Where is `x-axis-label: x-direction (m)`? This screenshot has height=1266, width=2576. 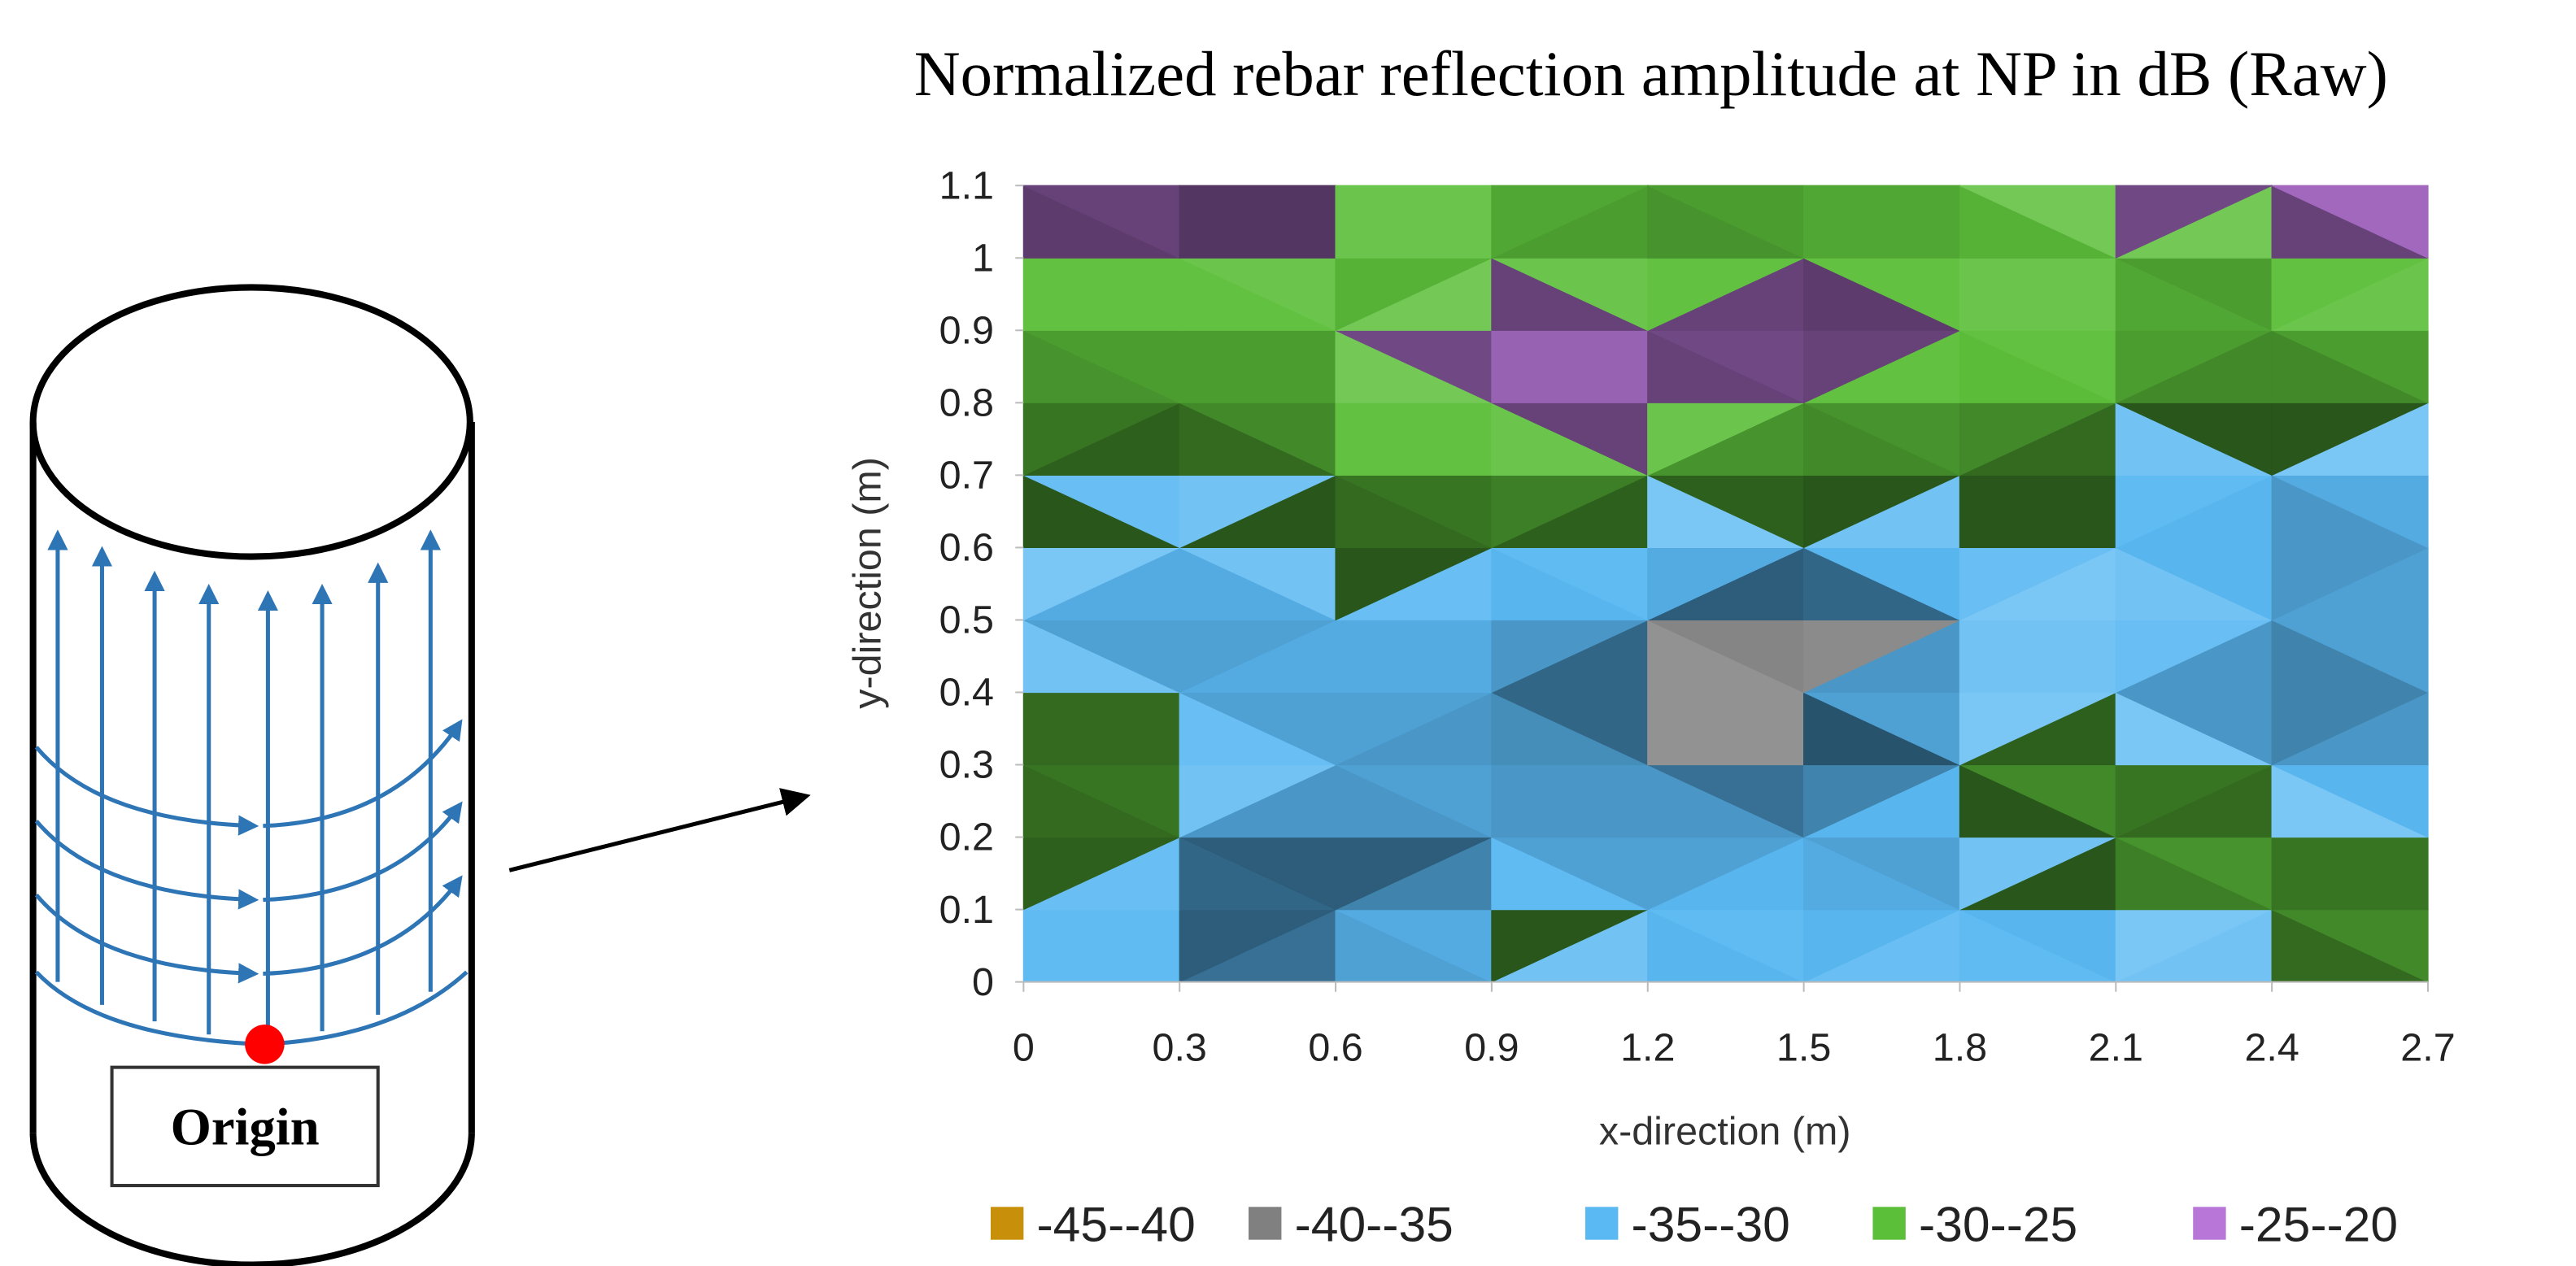
x-axis-label: x-direction (m) is located at coordinates (1725, 1132).